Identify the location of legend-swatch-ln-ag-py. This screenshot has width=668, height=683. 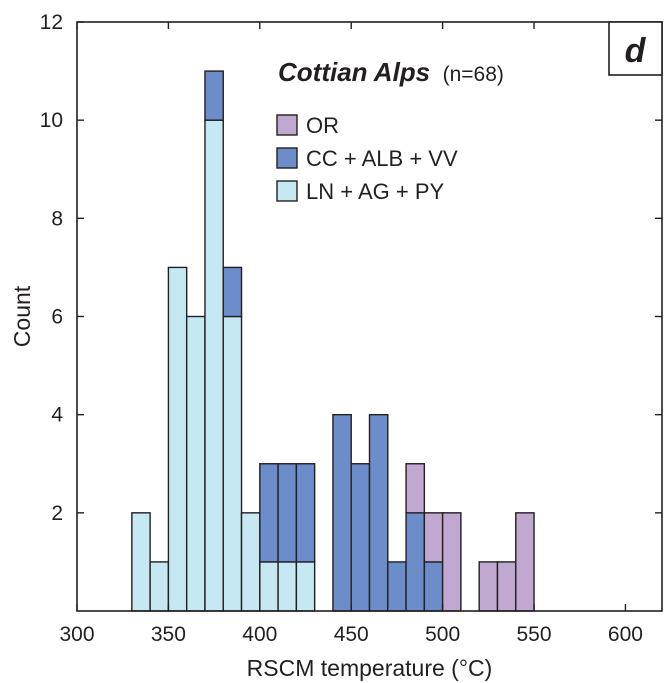
(287, 191).